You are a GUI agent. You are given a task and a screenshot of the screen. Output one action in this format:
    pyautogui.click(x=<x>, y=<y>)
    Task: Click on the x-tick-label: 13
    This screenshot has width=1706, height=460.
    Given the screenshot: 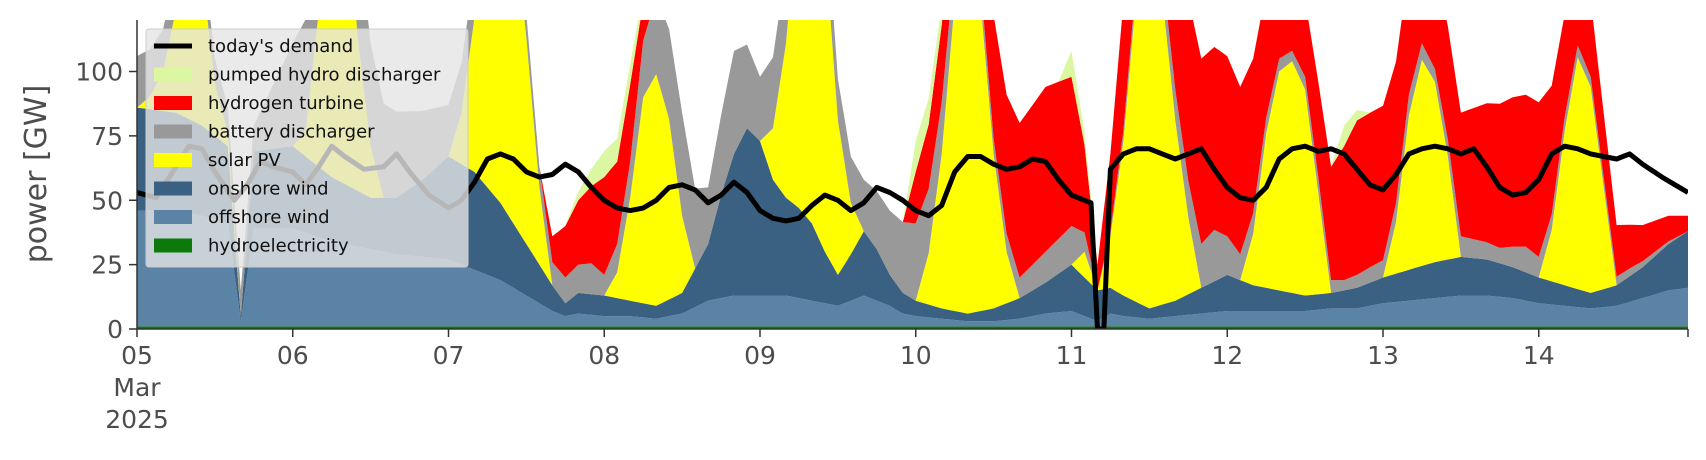 What is the action you would take?
    pyautogui.click(x=1383, y=355)
    